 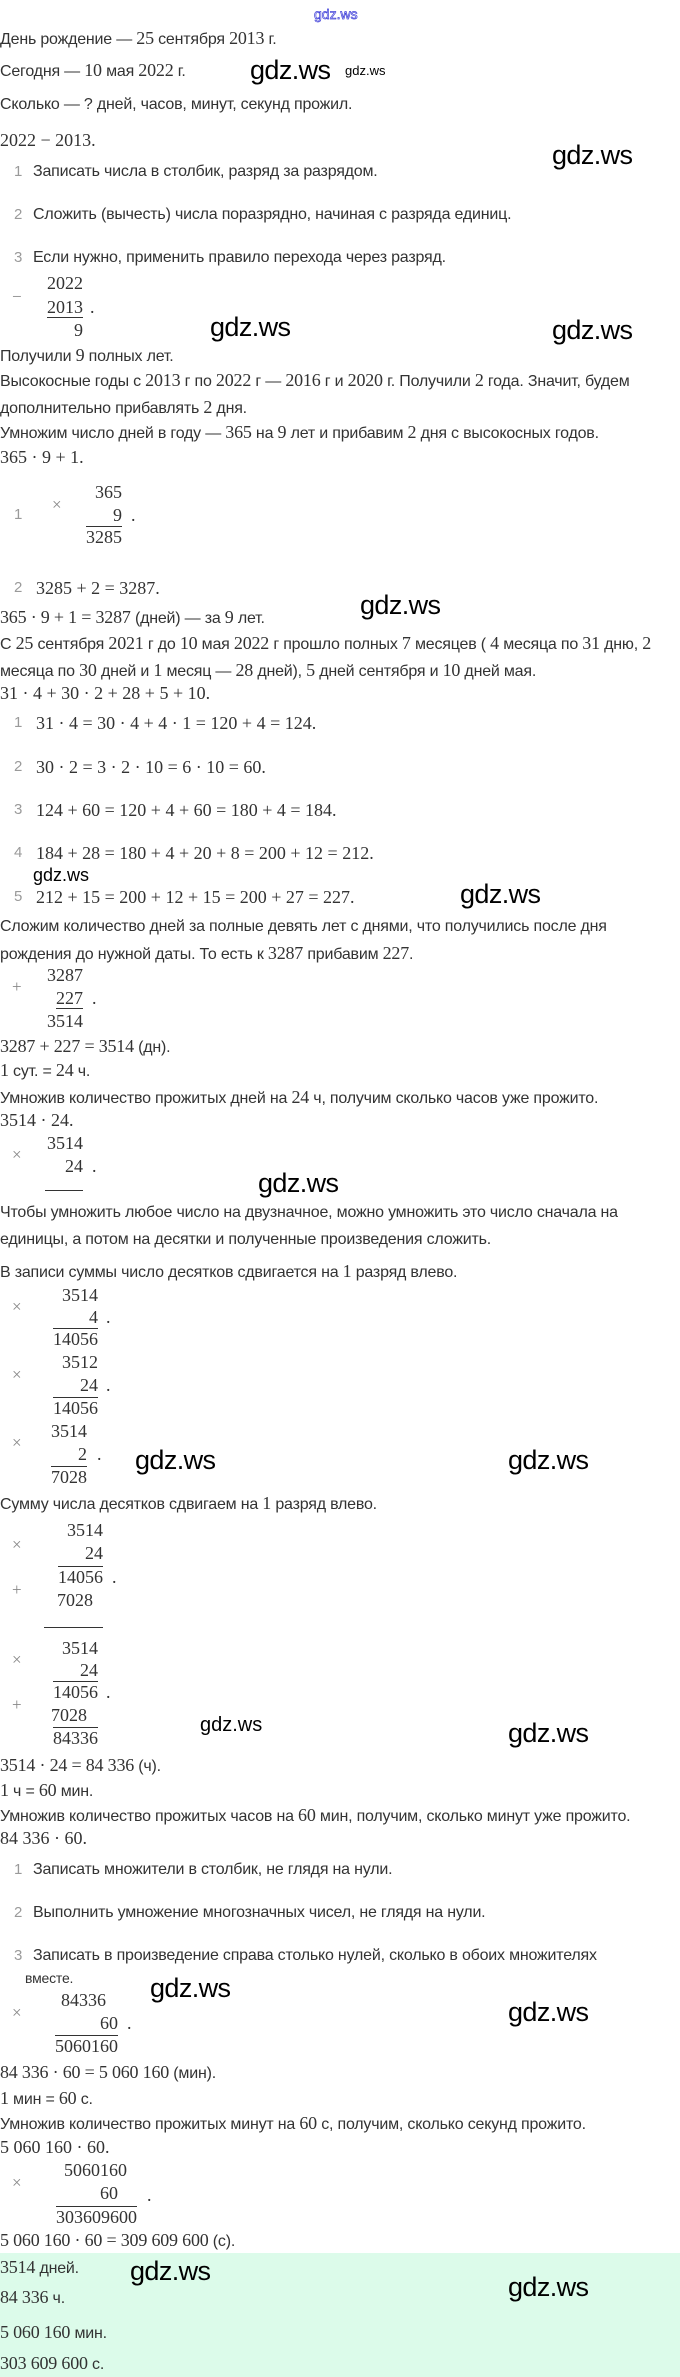 I want to click on multiplier: 24, so click(x=89, y=1385).